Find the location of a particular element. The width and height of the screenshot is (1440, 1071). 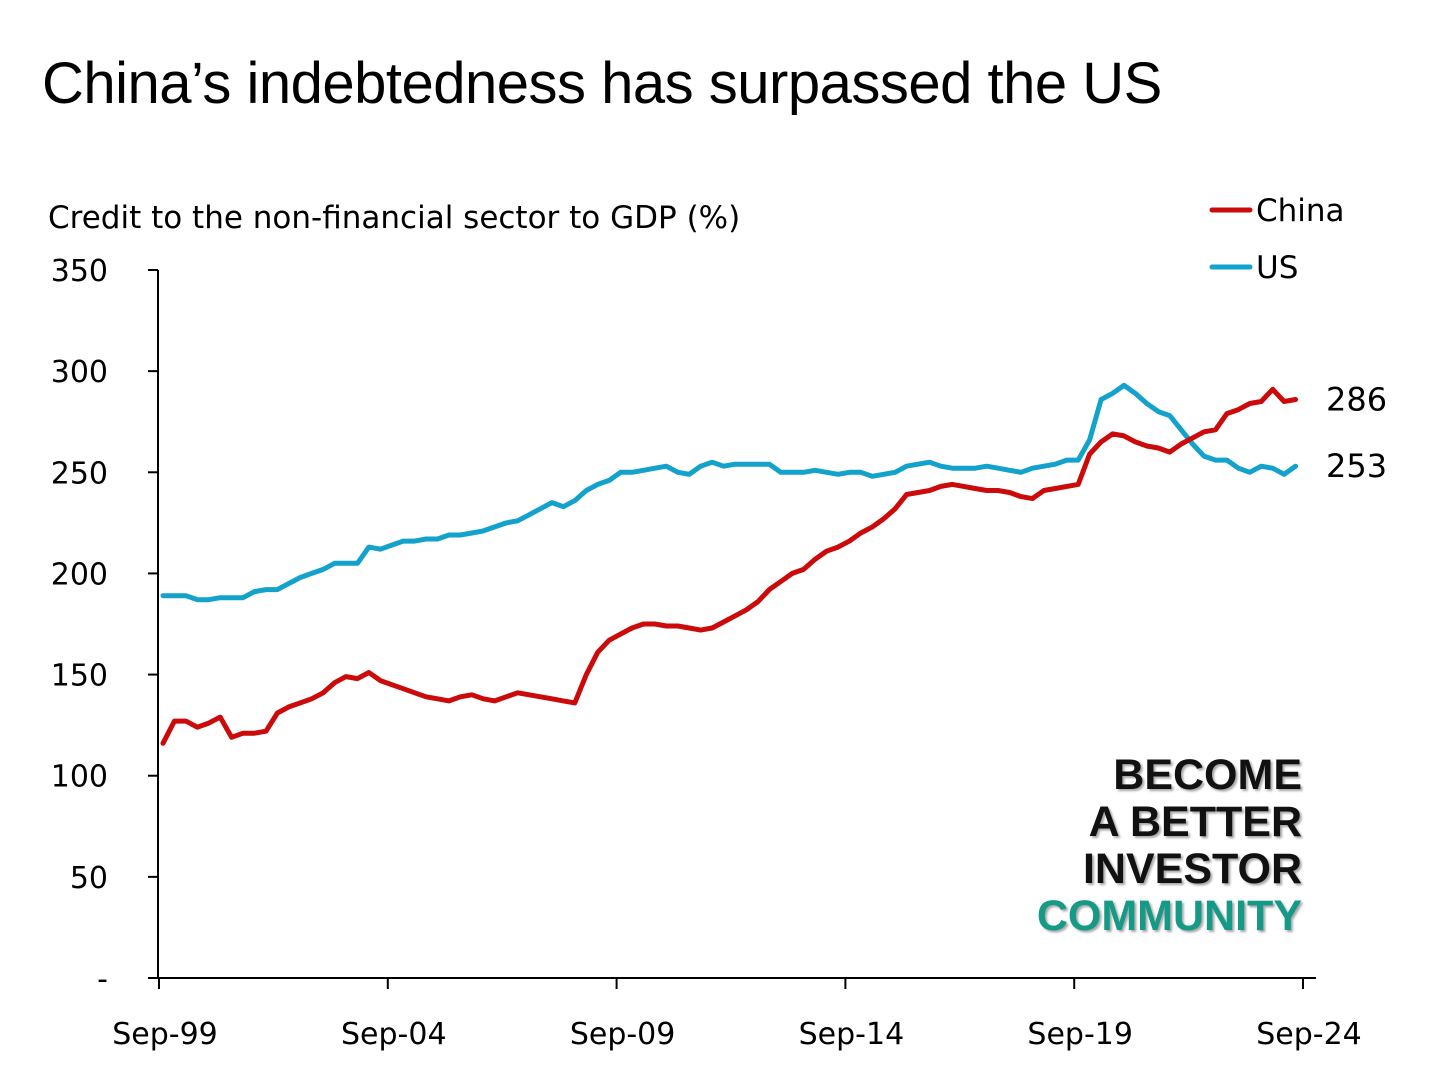

legend-label-us: US is located at coordinates (1277, 268).